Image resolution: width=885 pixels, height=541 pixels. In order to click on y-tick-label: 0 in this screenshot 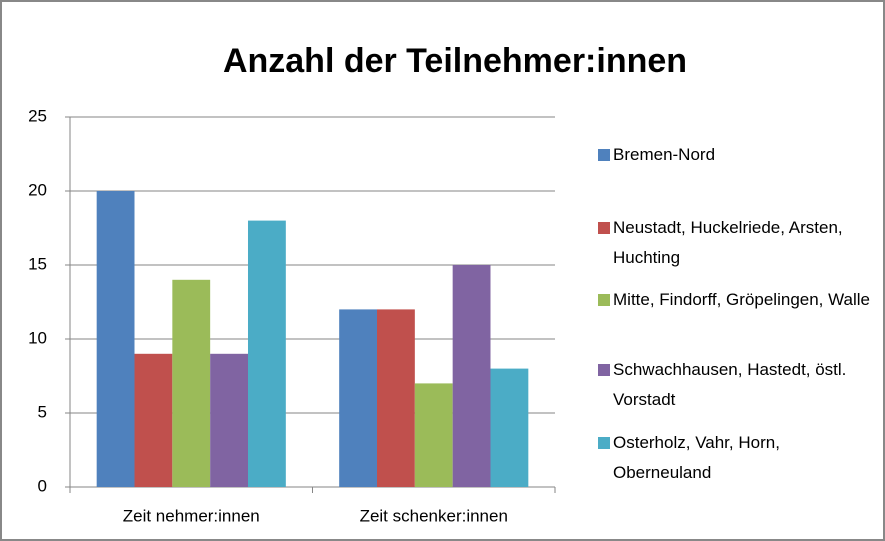, I will do `click(42, 485)`.